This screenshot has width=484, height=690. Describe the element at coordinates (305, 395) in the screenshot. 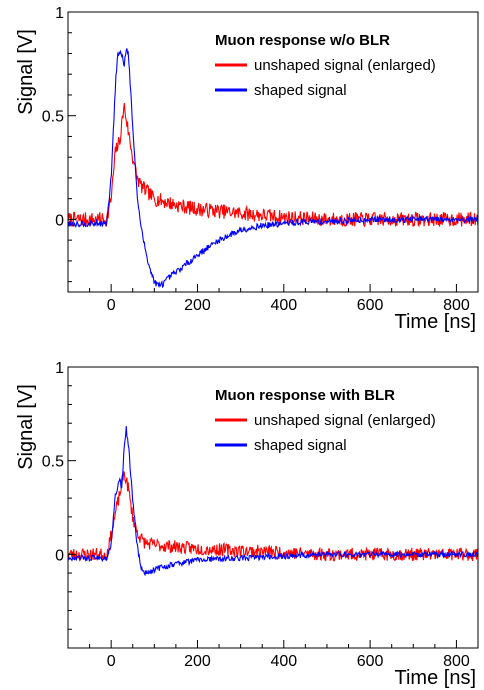

I see `legend-title: Muon response with BLR` at that location.